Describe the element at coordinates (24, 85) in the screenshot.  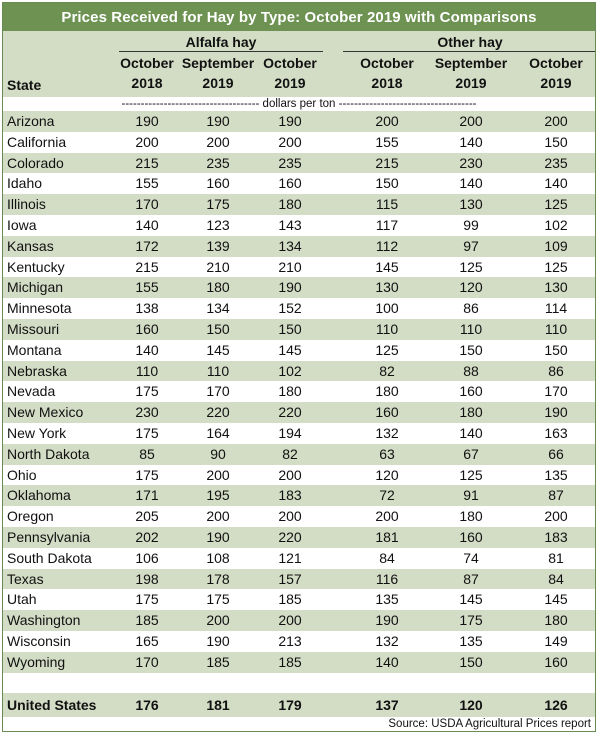
I see `state-column-header: State` at that location.